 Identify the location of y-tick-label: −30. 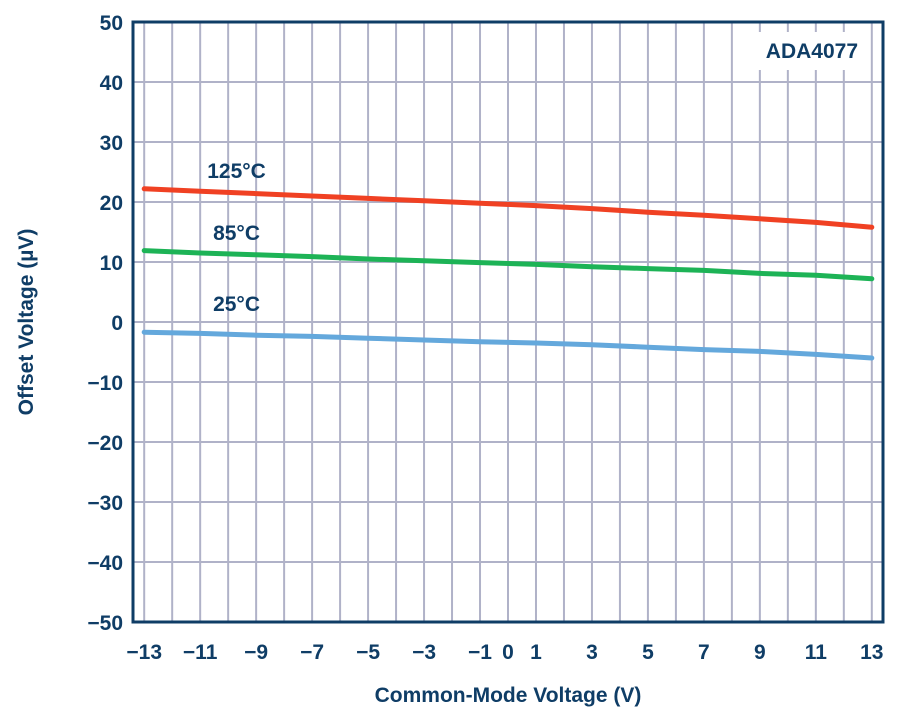
(105, 503).